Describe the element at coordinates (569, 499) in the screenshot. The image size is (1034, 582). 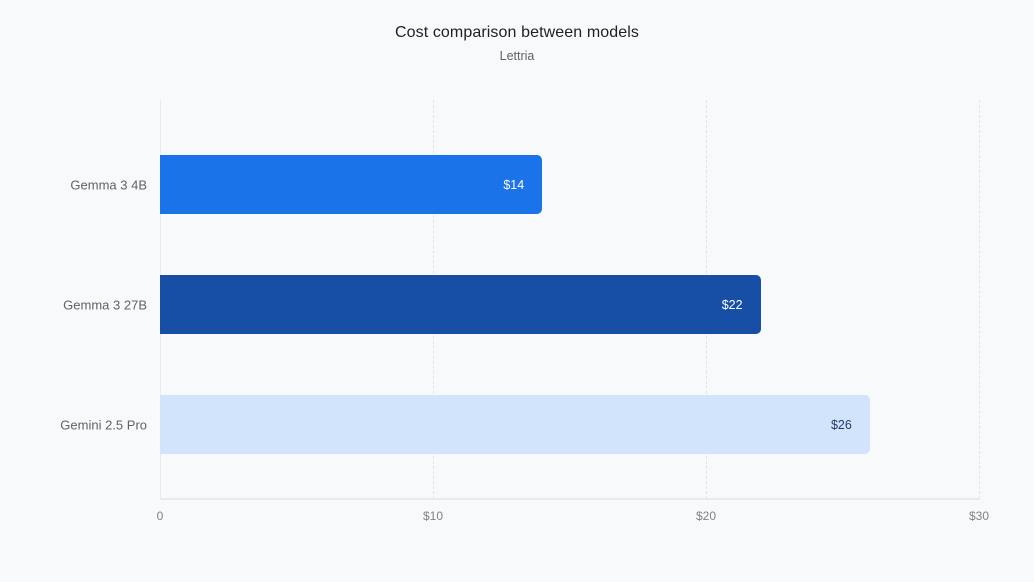
I see `x-axis-line` at that location.